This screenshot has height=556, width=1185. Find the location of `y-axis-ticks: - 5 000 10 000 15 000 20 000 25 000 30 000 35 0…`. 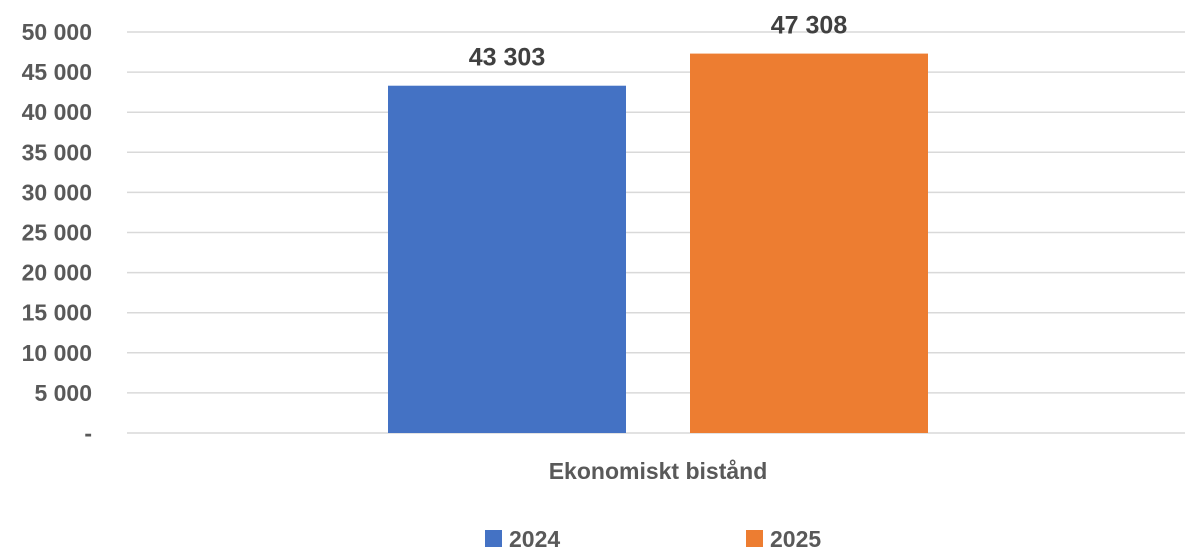

y-axis-ticks: - 5 000 10 000 15 000 20 000 25 000 30 000 35 0… is located at coordinates (57, 232).